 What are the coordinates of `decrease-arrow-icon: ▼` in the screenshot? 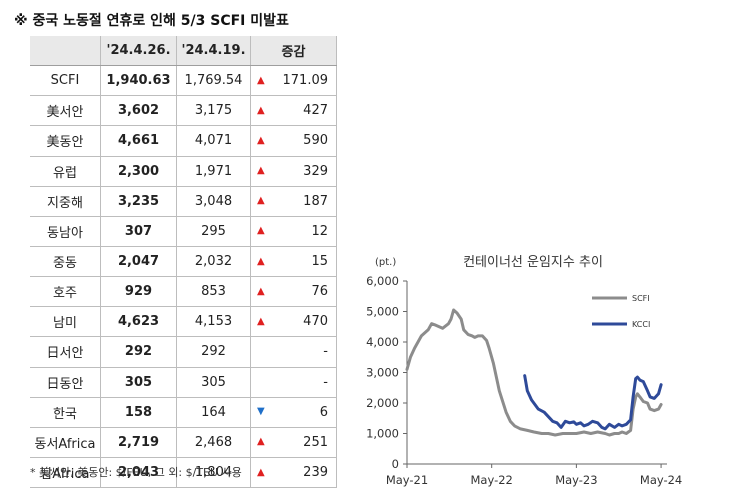 It's located at (261, 412).